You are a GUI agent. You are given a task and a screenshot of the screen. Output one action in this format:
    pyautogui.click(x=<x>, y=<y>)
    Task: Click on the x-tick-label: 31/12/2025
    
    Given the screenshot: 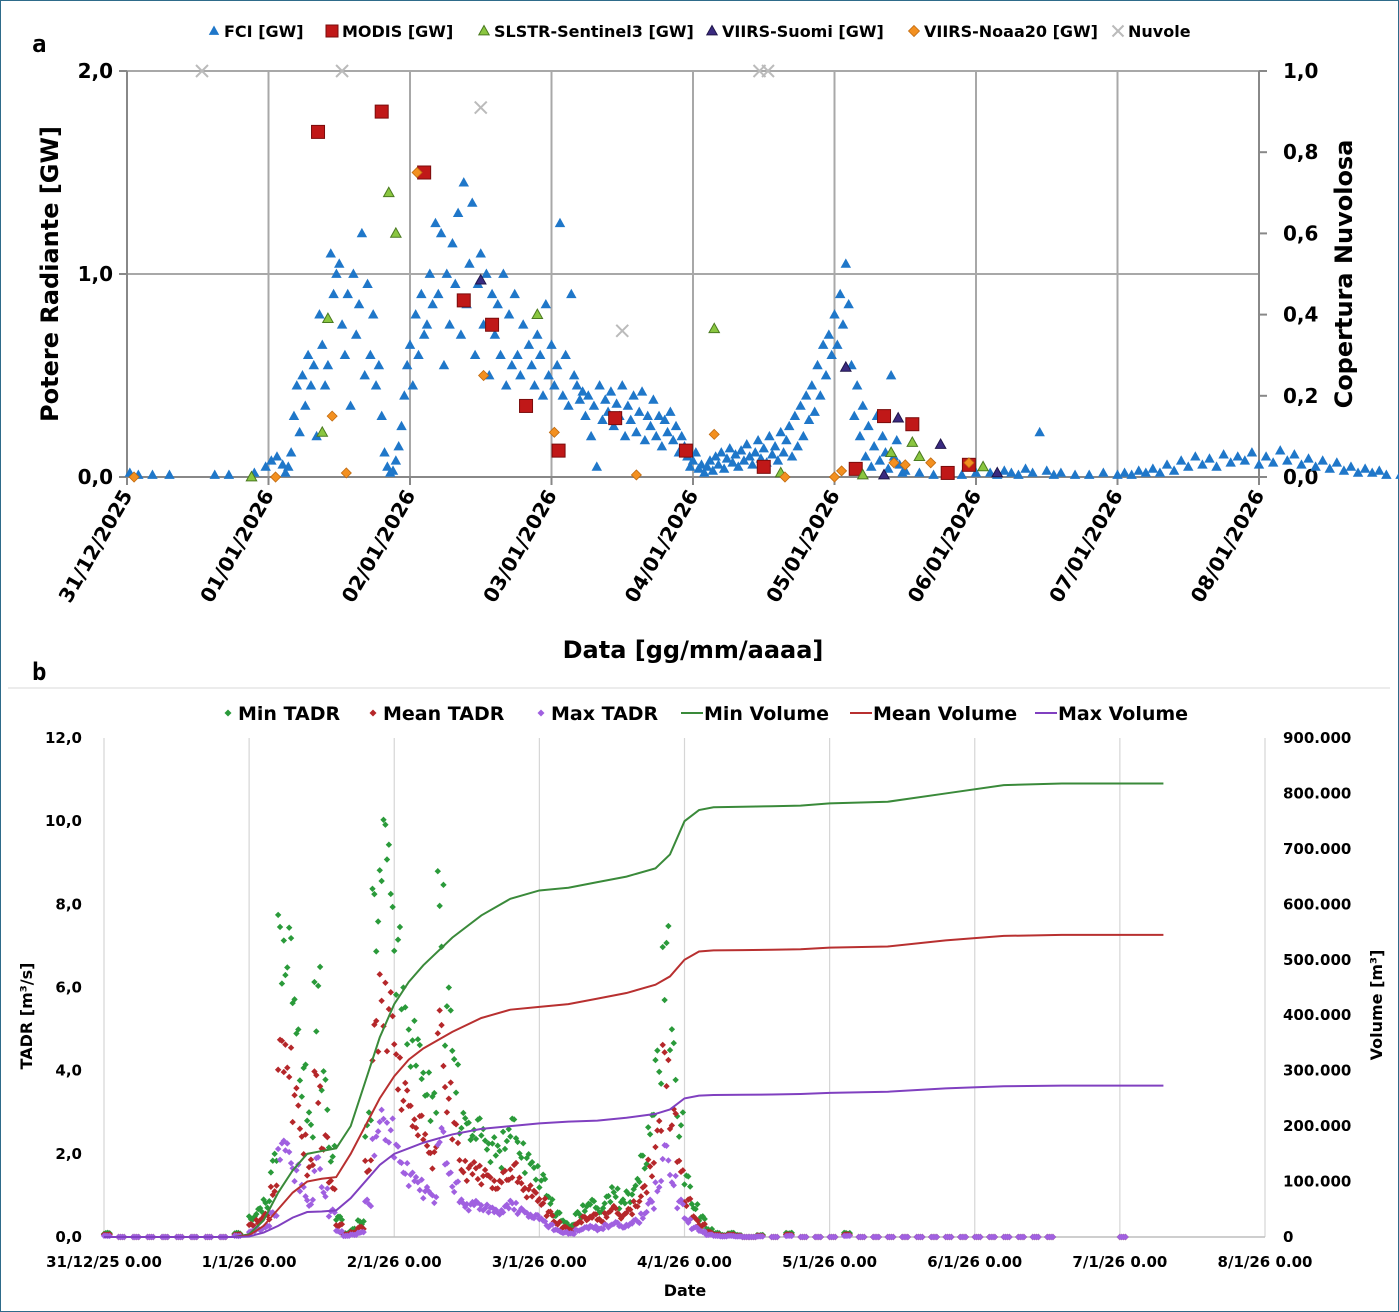 What is the action you would take?
    pyautogui.click(x=96, y=546)
    